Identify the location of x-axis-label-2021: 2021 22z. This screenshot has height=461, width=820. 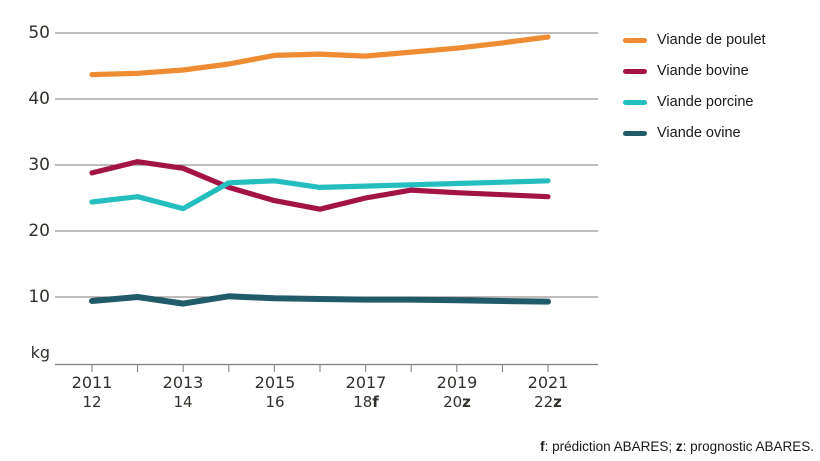
(548, 392).